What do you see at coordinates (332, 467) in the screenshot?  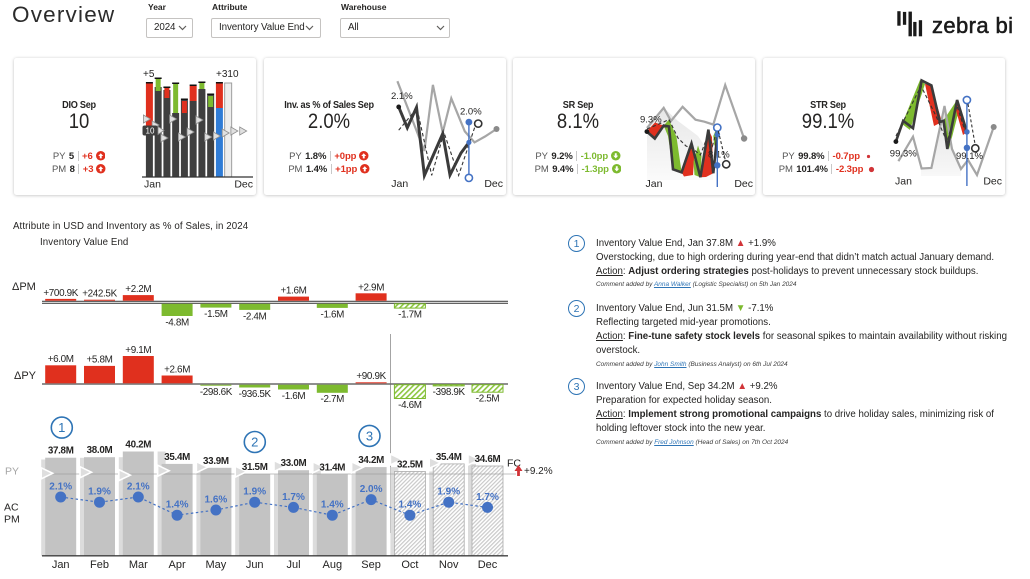 I see `svg-text: 31.4M` at bounding box center [332, 467].